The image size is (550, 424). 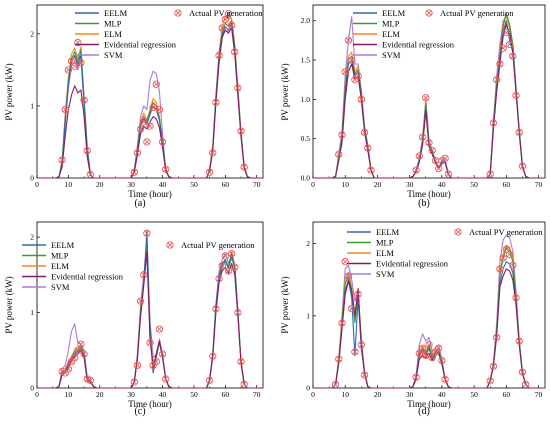 I want to click on legend-label: Actual PV generation, so click(x=226, y=13).